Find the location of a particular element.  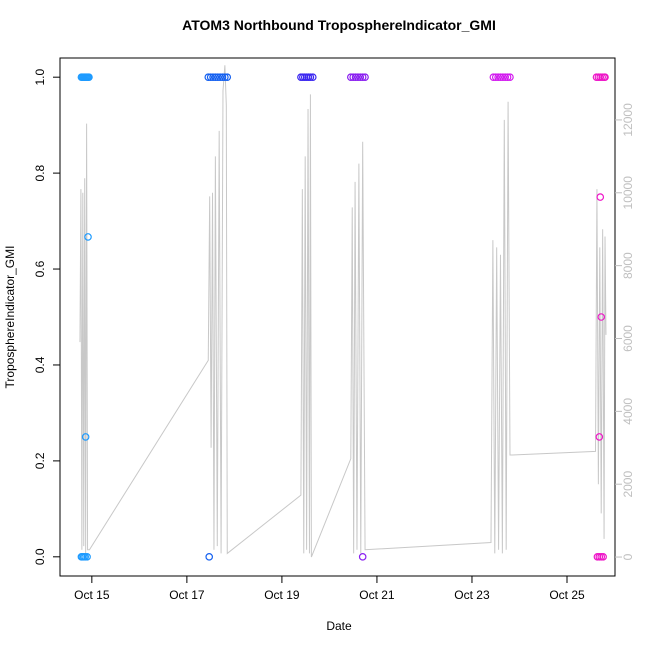

x-tick-label: Oct 15 is located at coordinates (92, 595).